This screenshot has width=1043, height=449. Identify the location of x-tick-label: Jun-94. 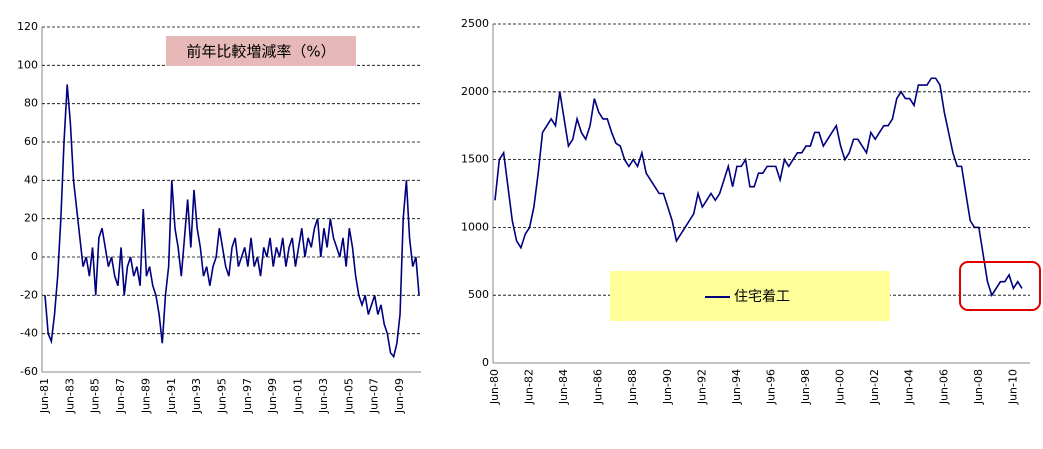
(736, 387).